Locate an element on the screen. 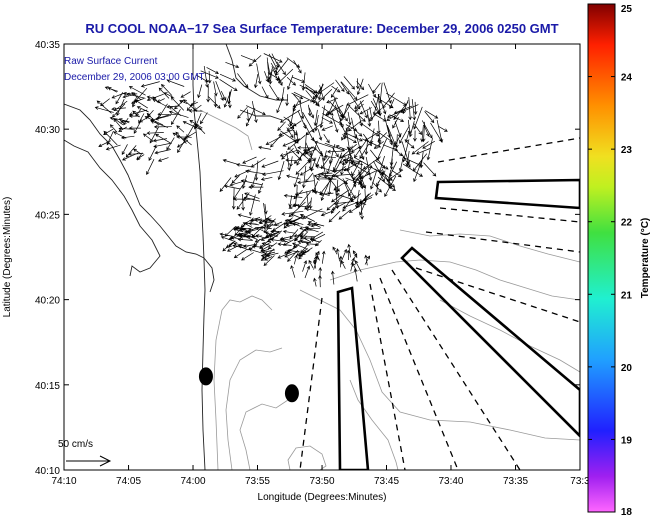 The image size is (651, 518). y-axis-label: Latitude (Degrees:Minutes) is located at coordinates (7, 257).